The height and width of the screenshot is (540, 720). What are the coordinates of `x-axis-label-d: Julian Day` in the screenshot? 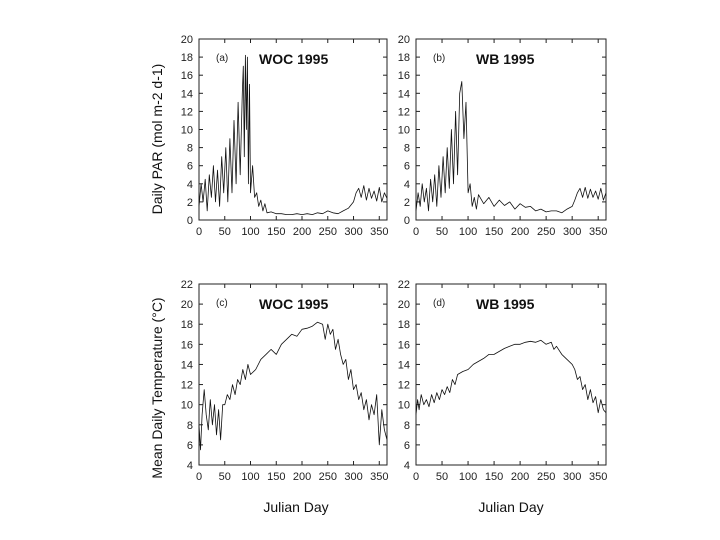 It's located at (510, 507).